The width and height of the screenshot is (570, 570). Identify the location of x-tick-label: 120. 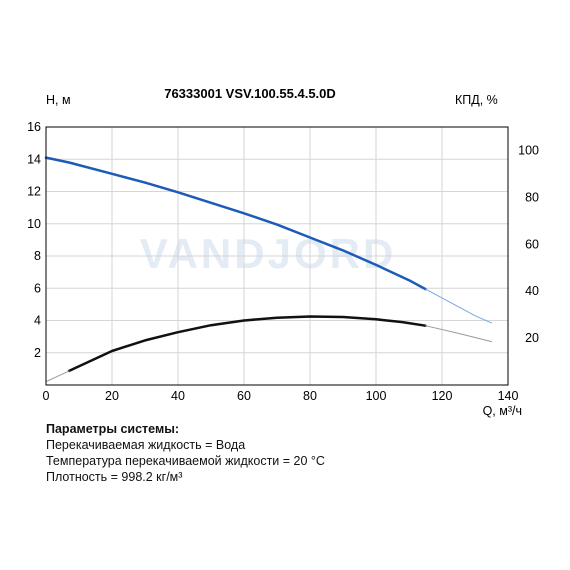
(442, 396).